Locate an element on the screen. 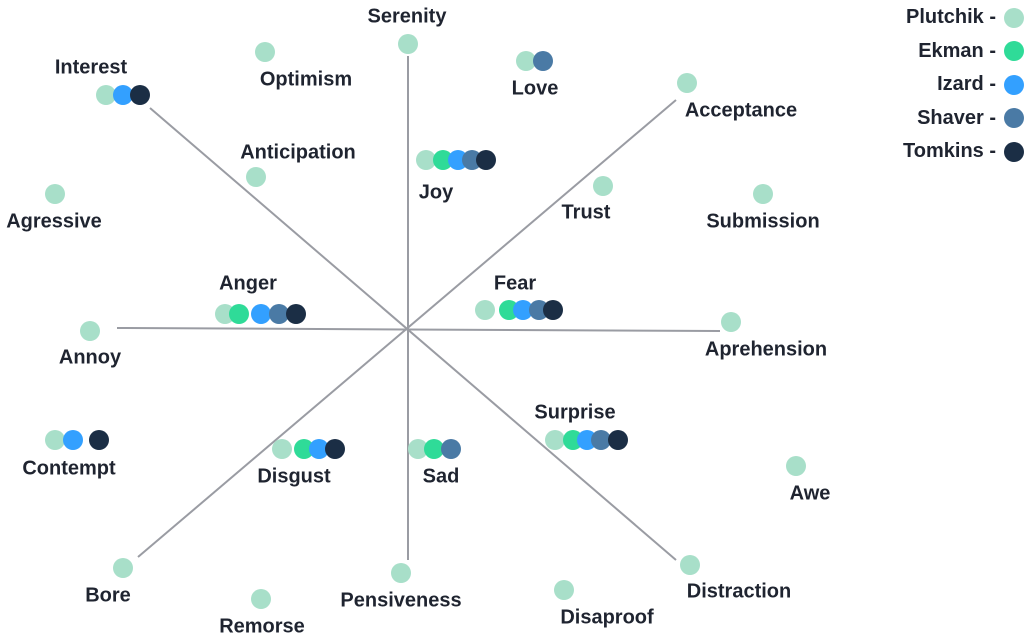  emotion-label-bore: Bore is located at coordinates (108, 595).